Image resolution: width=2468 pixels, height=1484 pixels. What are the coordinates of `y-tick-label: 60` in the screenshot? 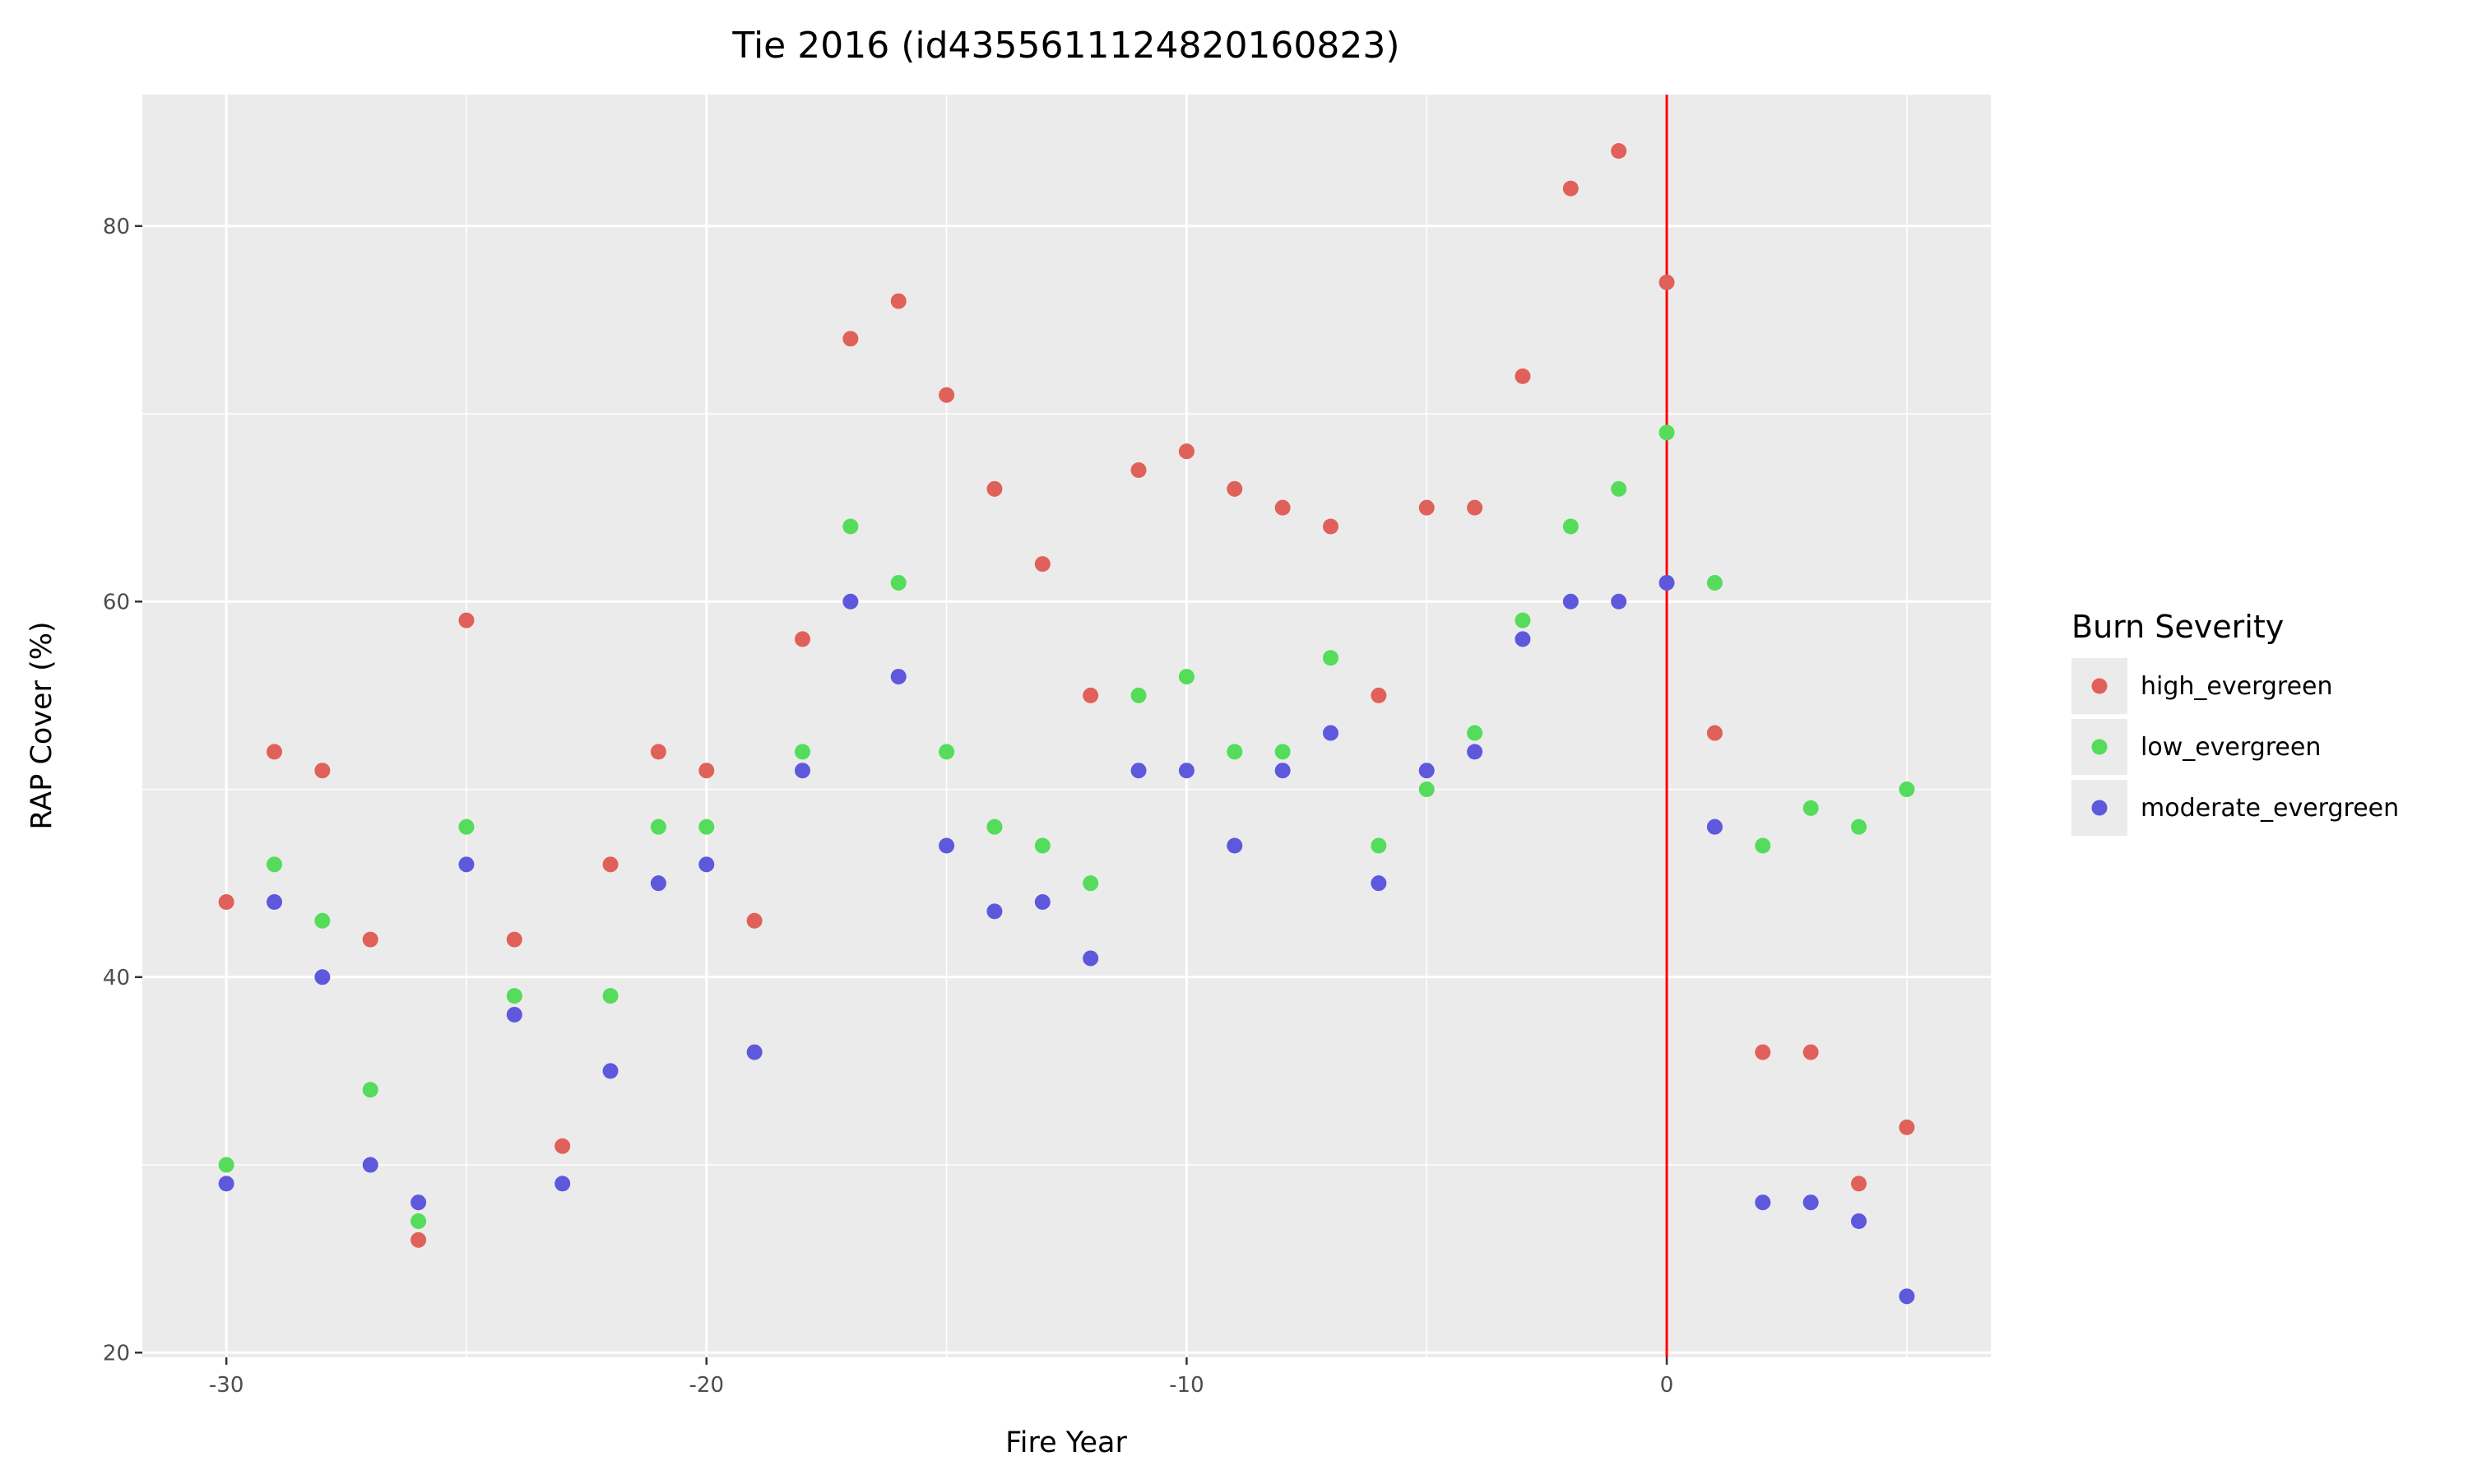 It's located at (116, 602).